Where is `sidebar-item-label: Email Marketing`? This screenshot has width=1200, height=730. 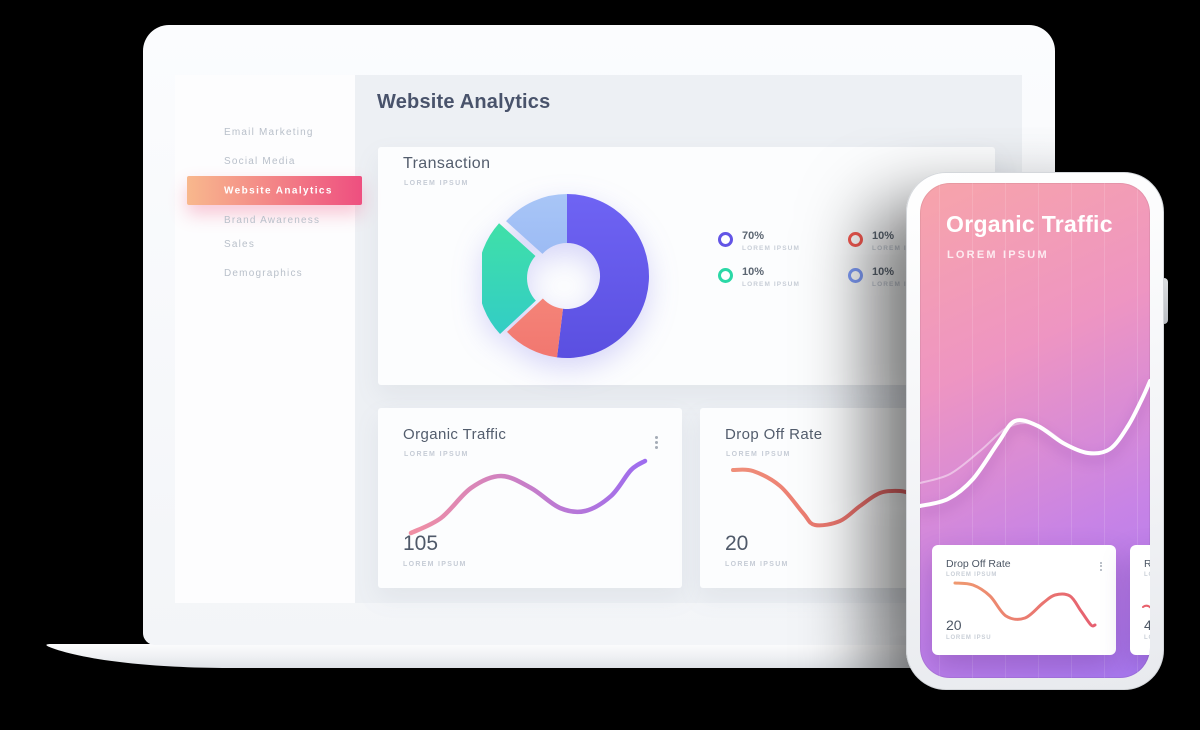 sidebar-item-label: Email Marketing is located at coordinates (269, 132).